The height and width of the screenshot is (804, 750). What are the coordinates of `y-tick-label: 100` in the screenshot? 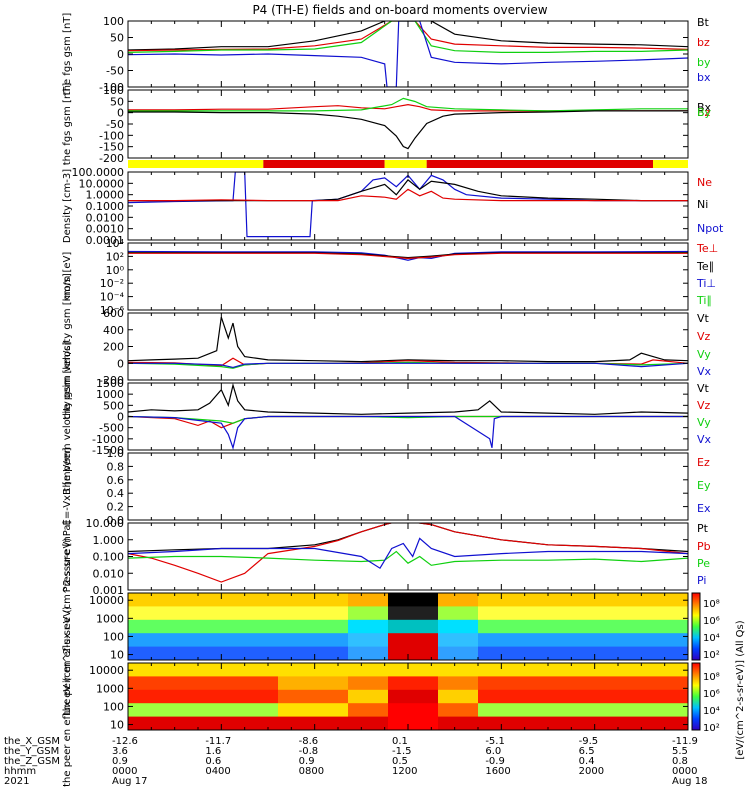 It's located at (113, 636).